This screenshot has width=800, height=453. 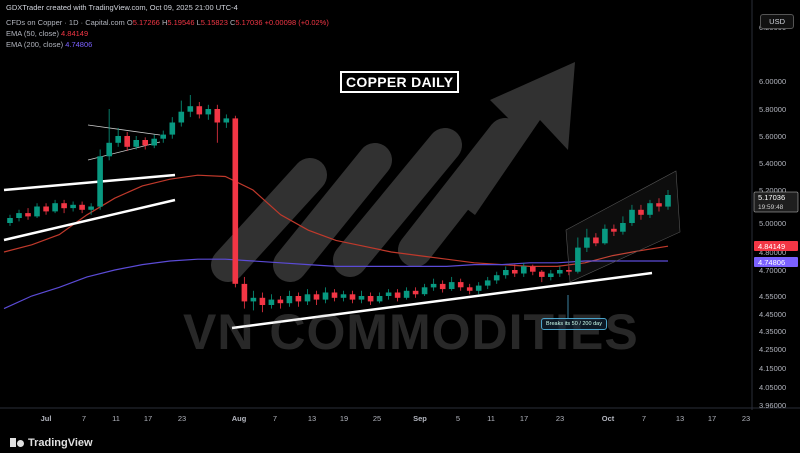 What do you see at coordinates (32, 33) in the screenshot?
I see `ema50-label: EMA (50, close)` at bounding box center [32, 33].